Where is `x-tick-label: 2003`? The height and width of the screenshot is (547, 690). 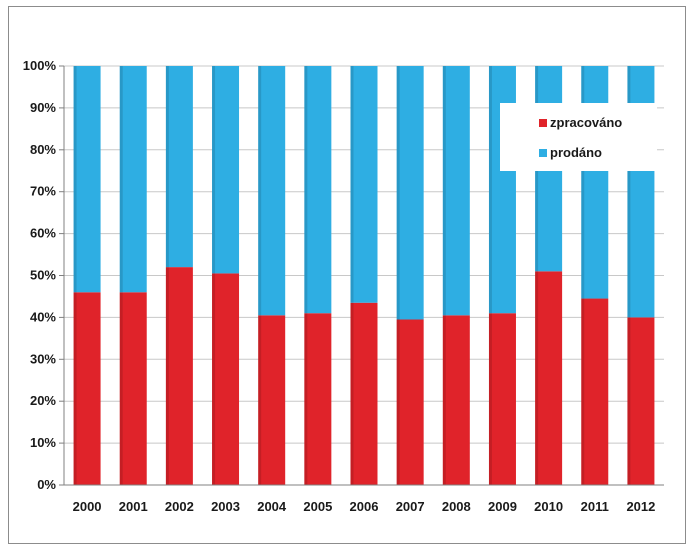 x-tick-label: 2003 is located at coordinates (225, 506).